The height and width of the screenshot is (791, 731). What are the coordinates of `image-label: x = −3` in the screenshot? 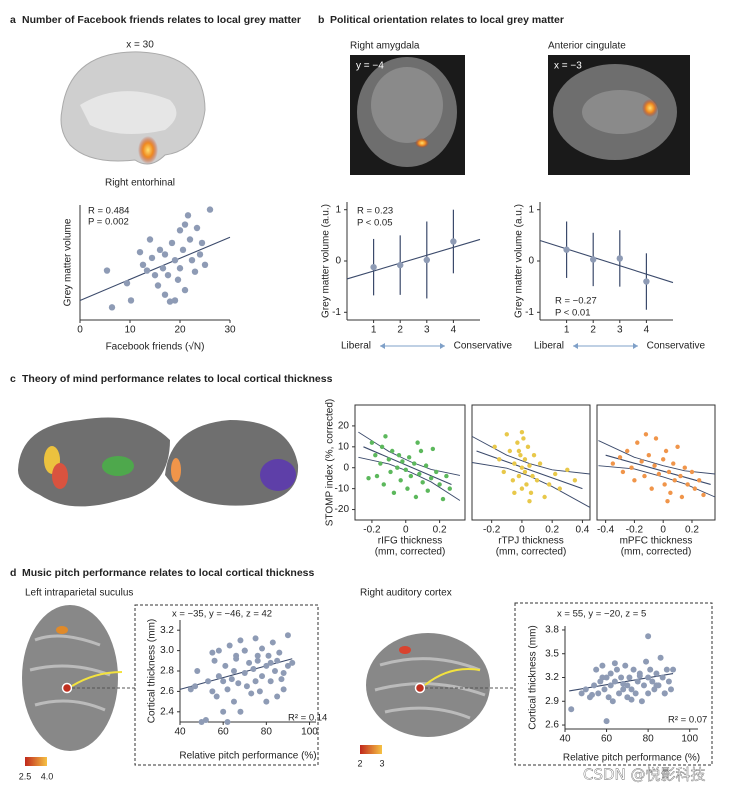 It's located at (568, 66).